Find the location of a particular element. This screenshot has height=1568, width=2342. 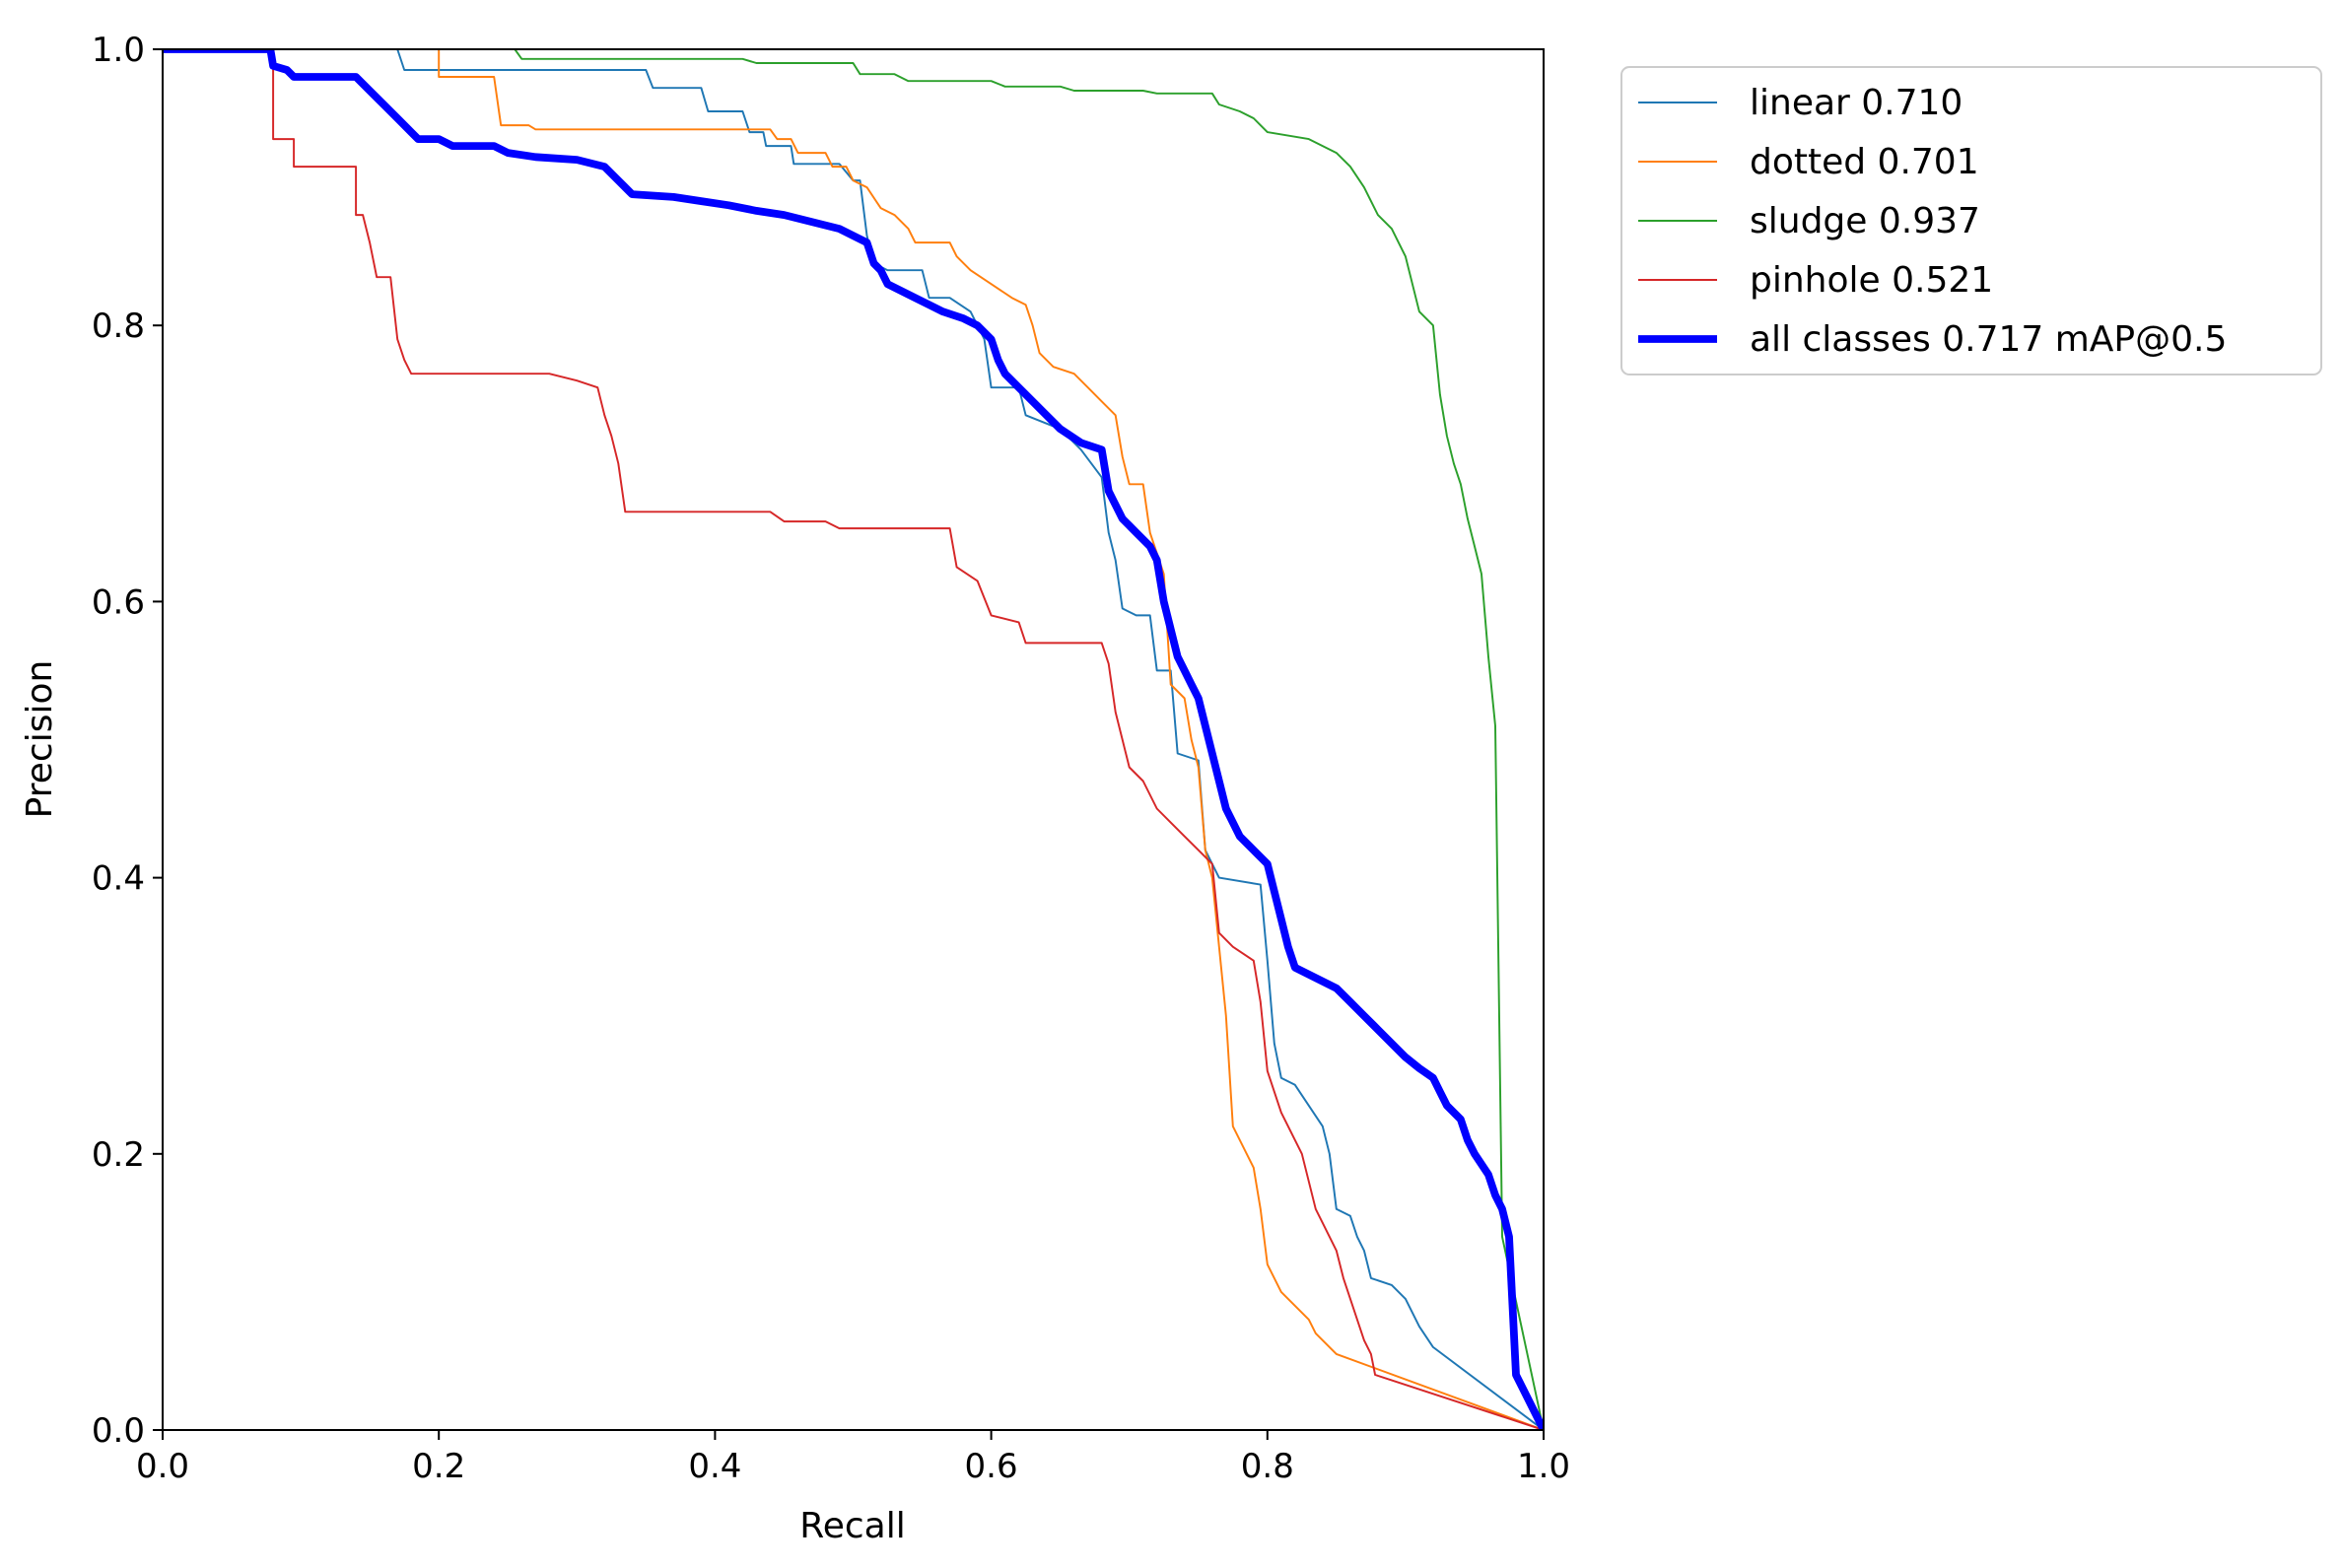

y-axis-label: Precision is located at coordinates (40, 739).